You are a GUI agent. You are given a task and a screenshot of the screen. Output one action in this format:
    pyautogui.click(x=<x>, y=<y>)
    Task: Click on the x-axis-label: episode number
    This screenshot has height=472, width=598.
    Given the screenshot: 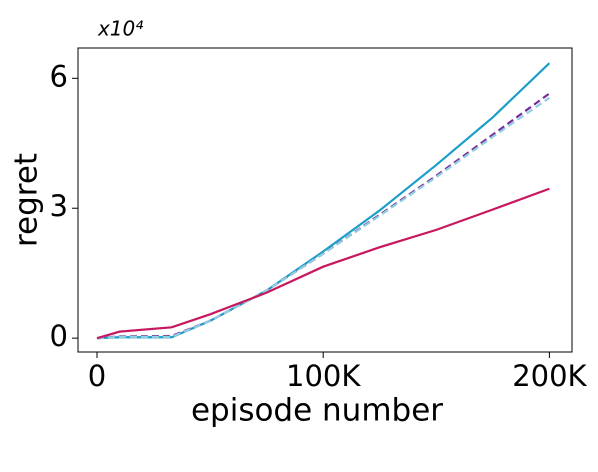 What is the action you would take?
    pyautogui.click(x=317, y=411)
    